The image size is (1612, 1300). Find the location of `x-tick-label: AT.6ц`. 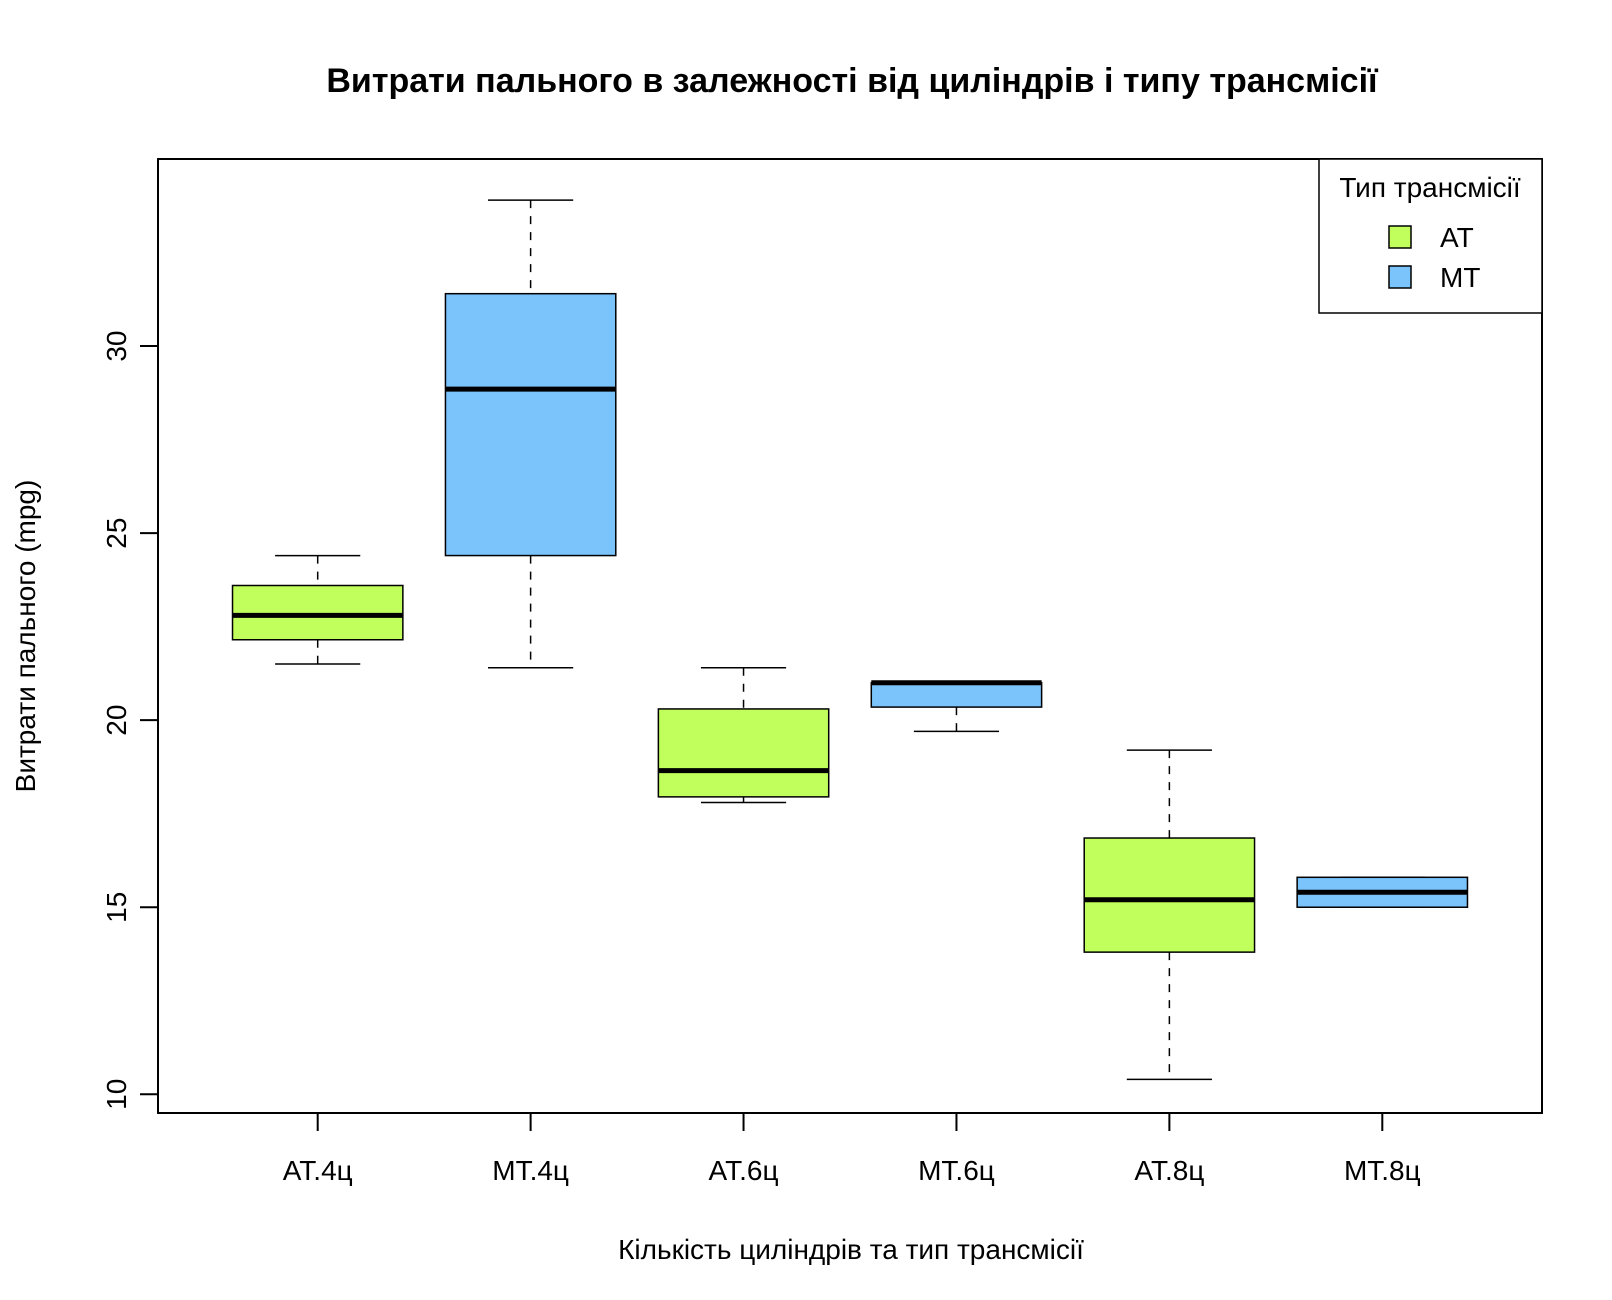

x-tick-label: AT.6ц is located at coordinates (744, 1170).